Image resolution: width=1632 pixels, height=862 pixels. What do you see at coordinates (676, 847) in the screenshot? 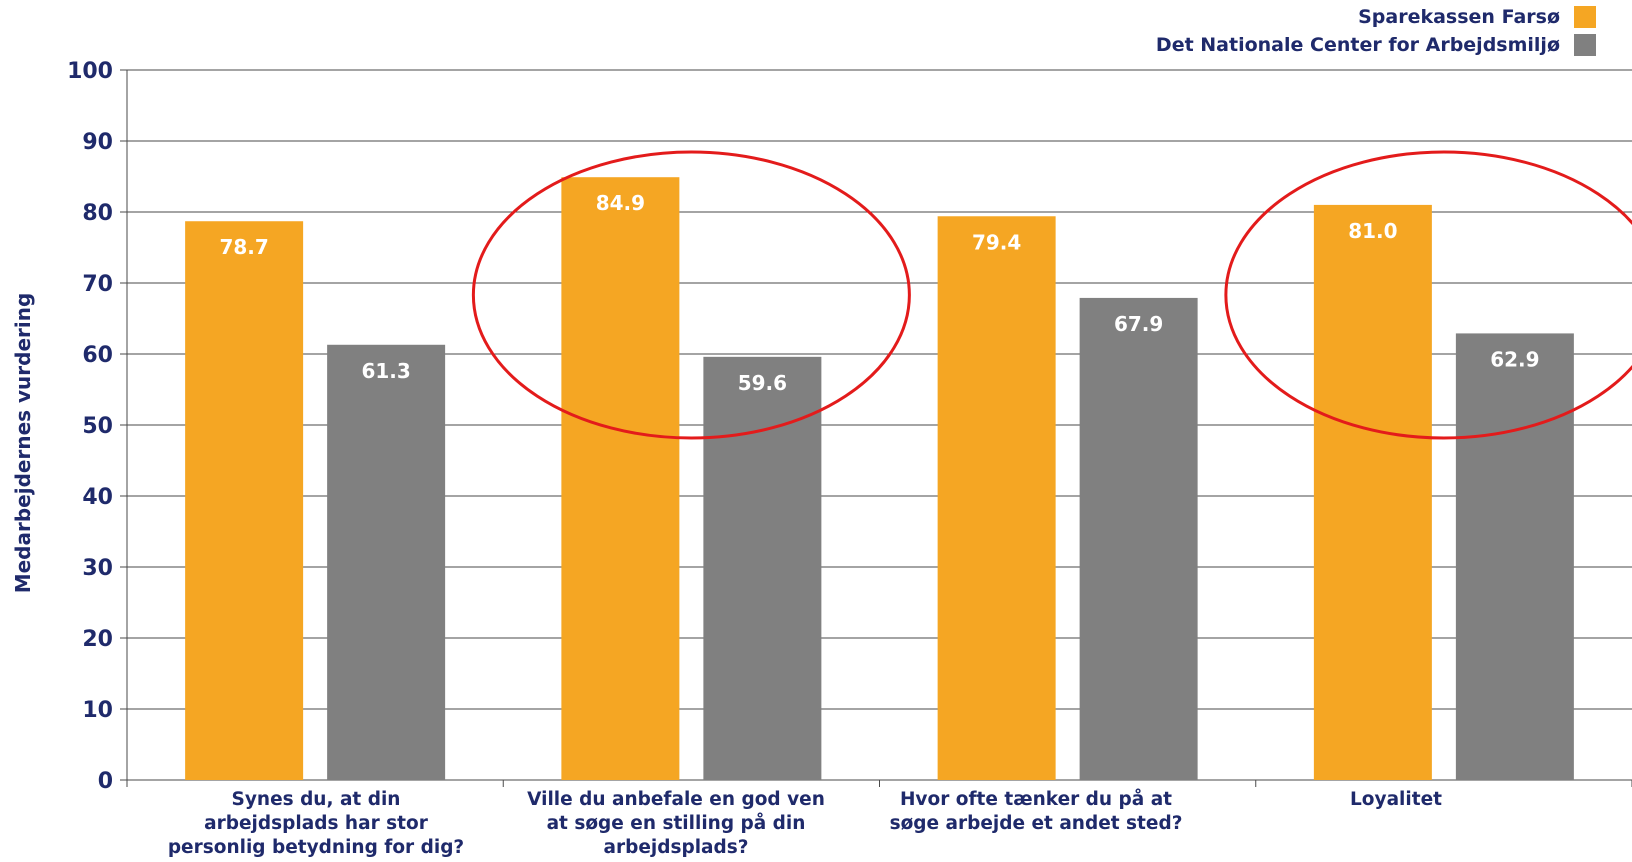
I see `x-category-label-line: arbejdsplads?` at bounding box center [676, 847].